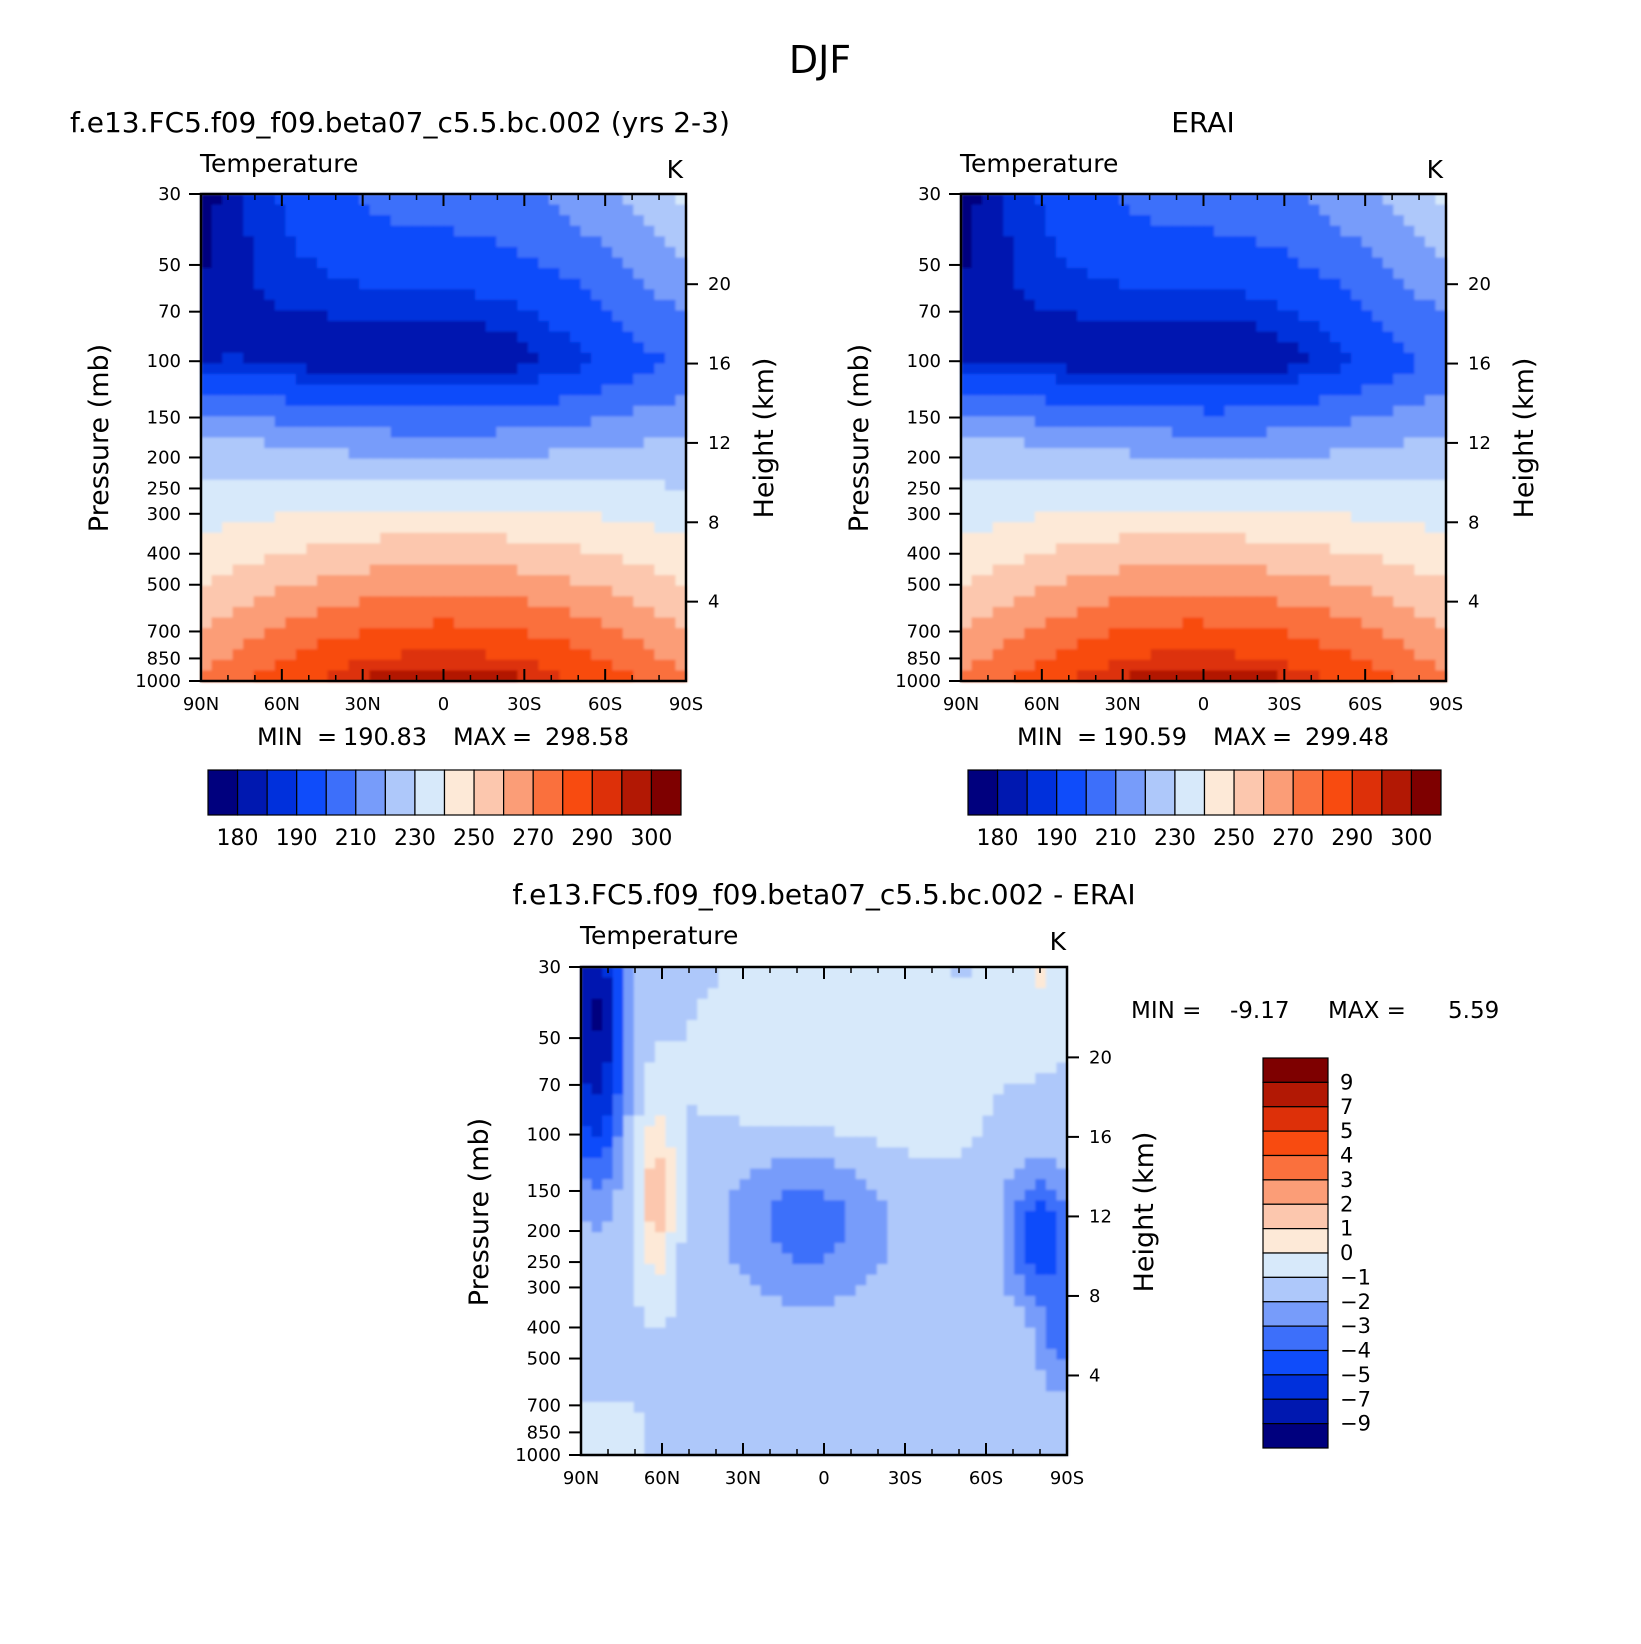  Describe the element at coordinates (1473, 602) in the screenshot. I see `height-tick-label: 4` at that location.